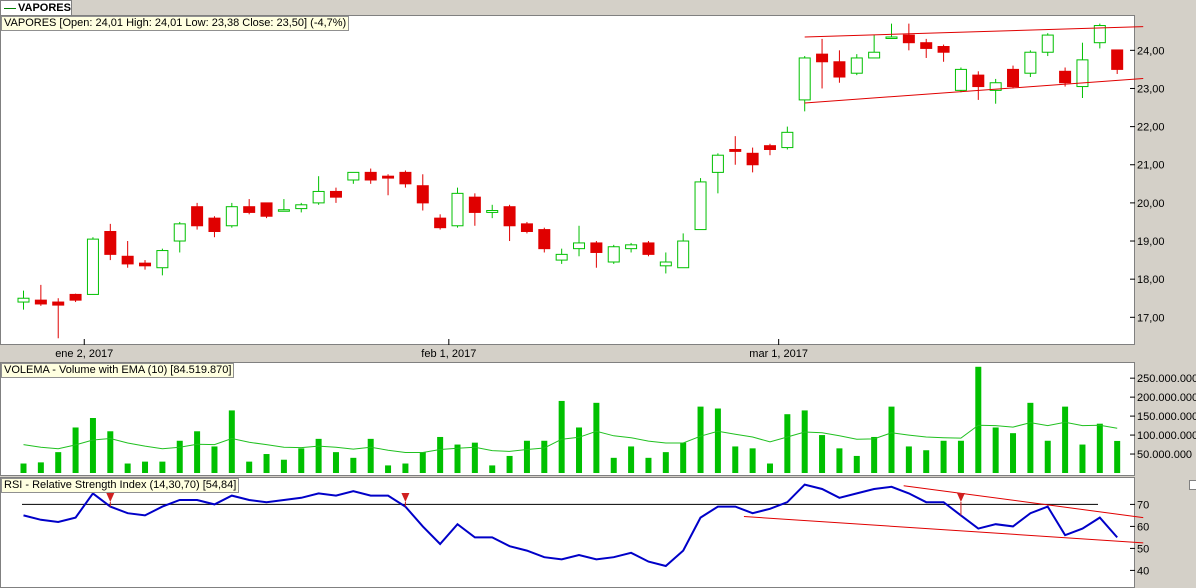 This screenshot has width=1196, height=588. What do you see at coordinates (1192, 485) in the screenshot?
I see `panel-scroll-handle` at bounding box center [1192, 485].